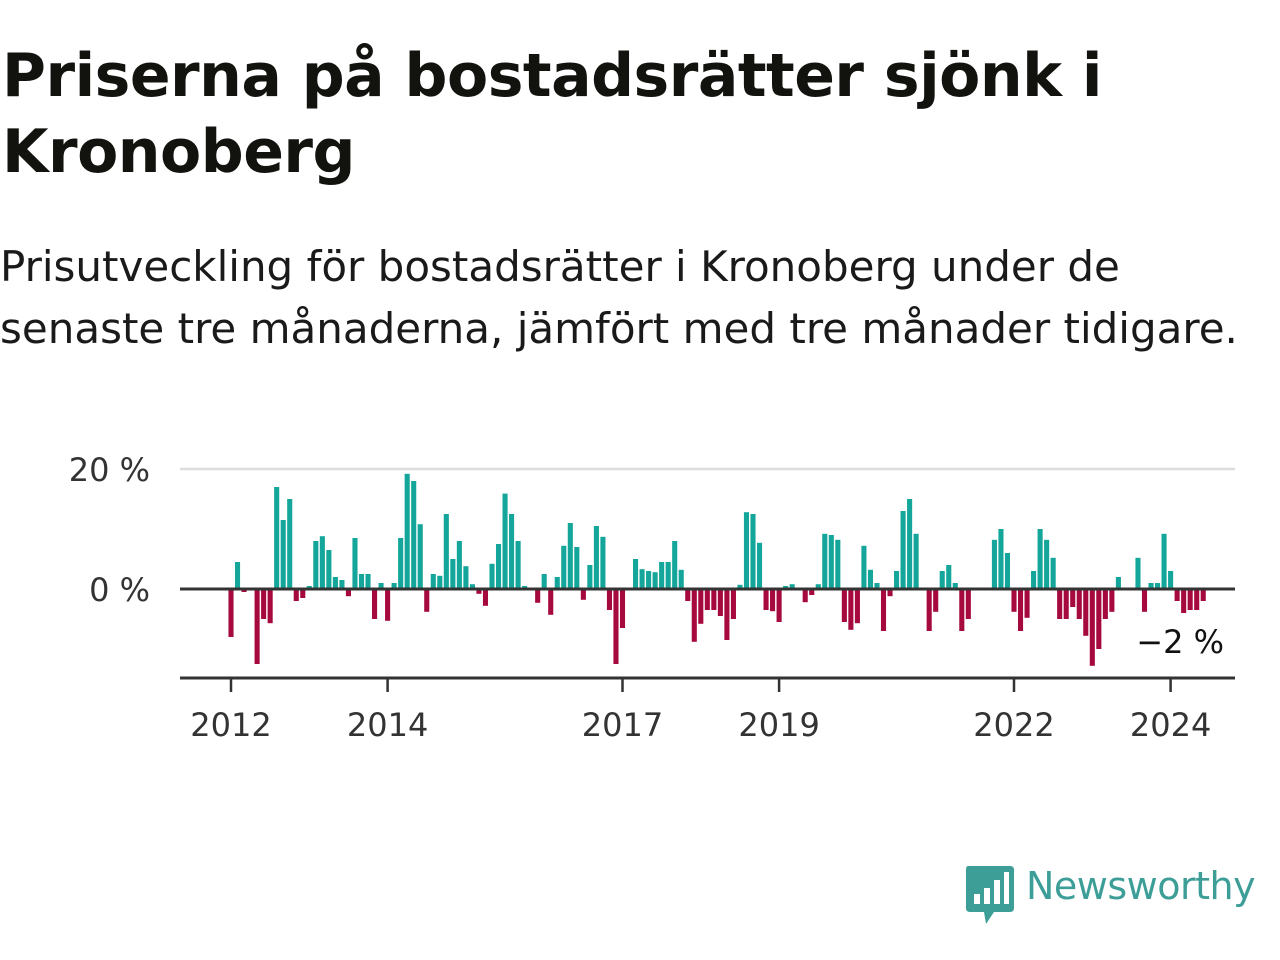 The height and width of the screenshot is (960, 1280). What do you see at coordinates (1013, 725) in the screenshot?
I see `x-tick-label: 2022` at bounding box center [1013, 725].